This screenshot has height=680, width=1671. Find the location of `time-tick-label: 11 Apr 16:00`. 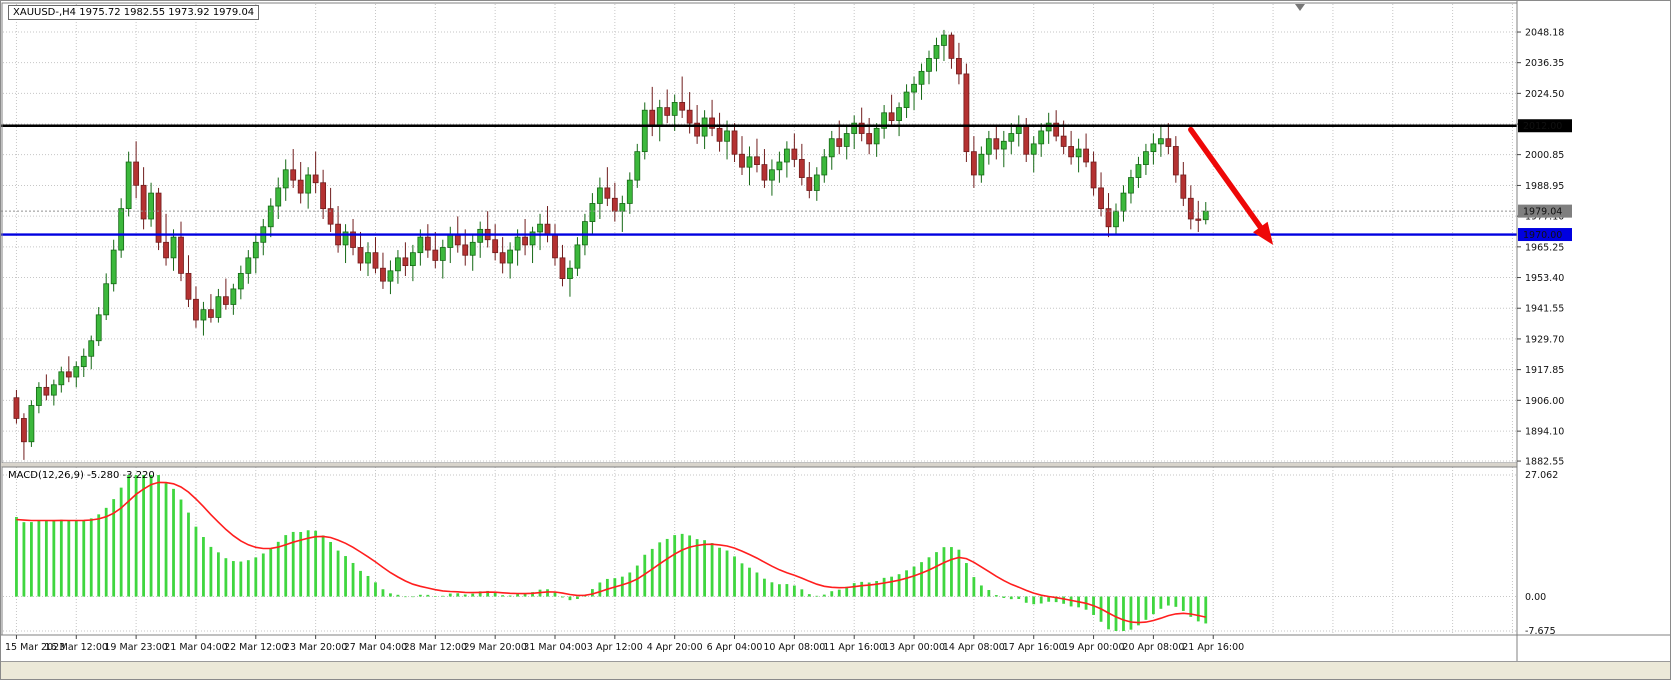

time-tick-label: 11 Apr 16:00 is located at coordinates (854, 647).